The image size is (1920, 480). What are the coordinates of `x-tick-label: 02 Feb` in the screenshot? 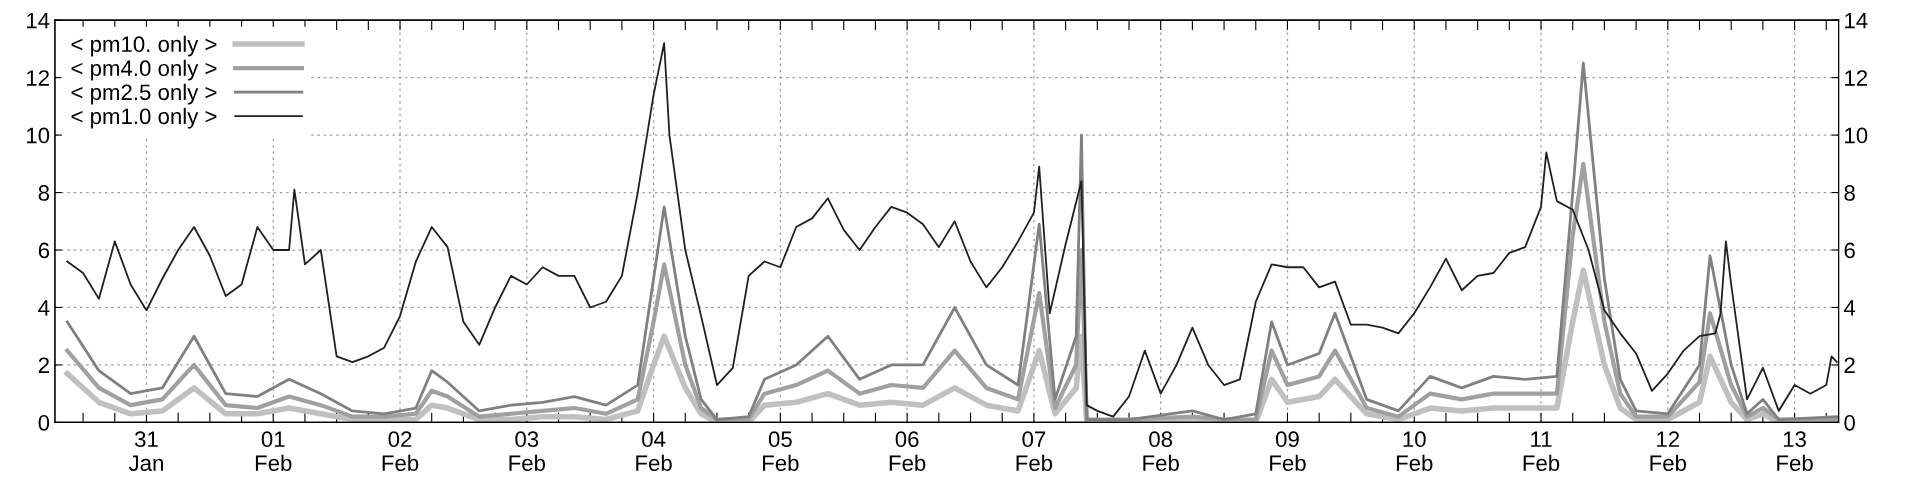 It's located at (400, 451).